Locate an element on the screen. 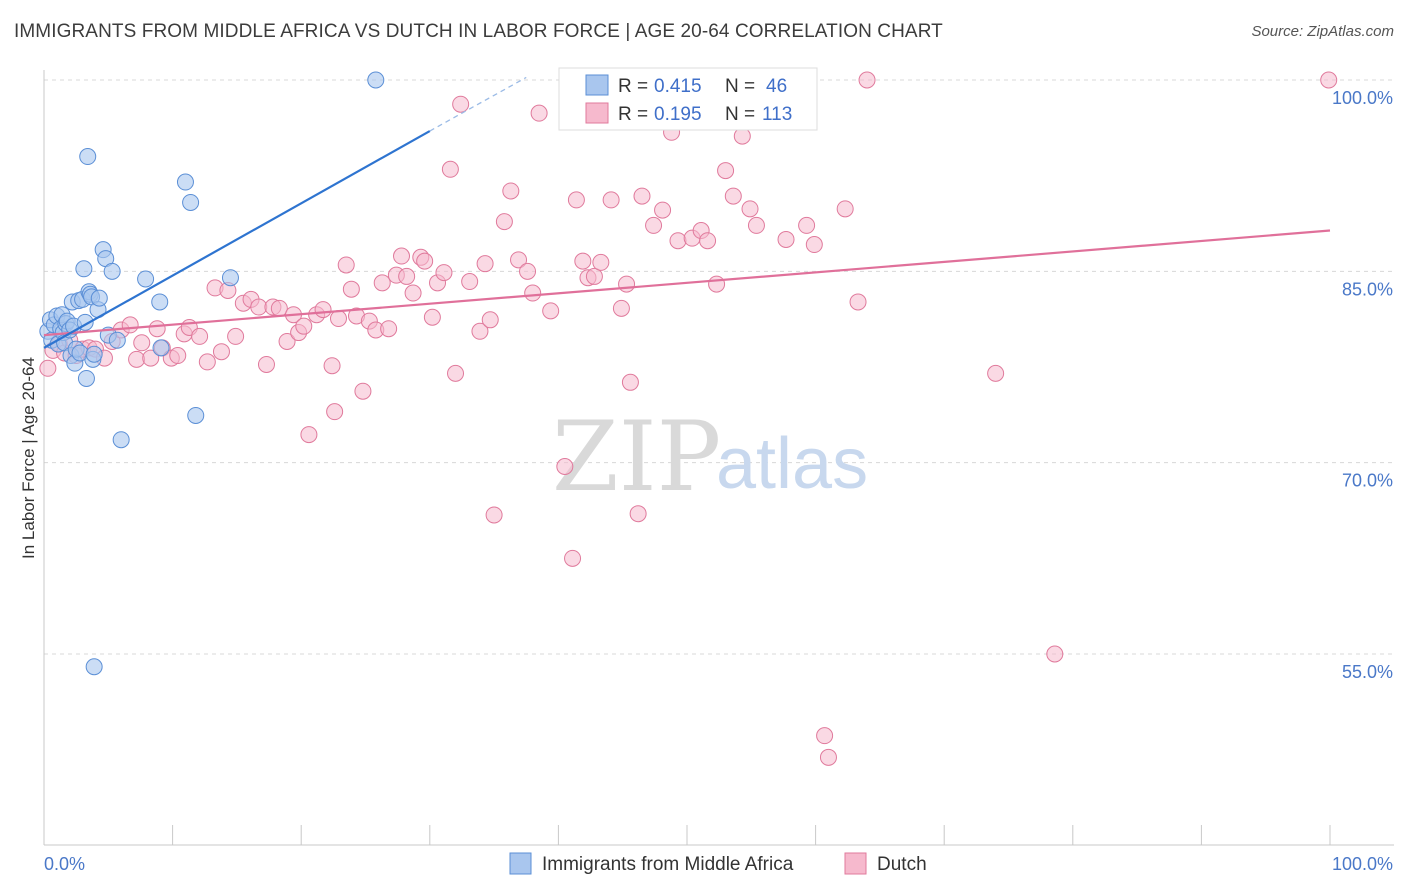  watermark-atlas: atlas is located at coordinates (792, 464).